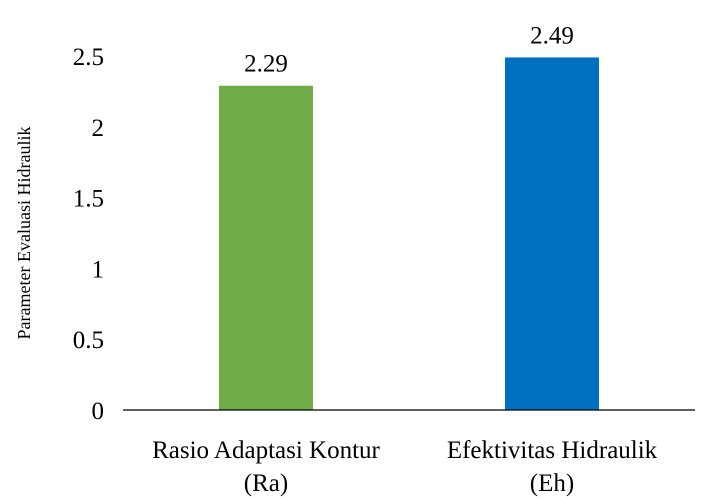 The width and height of the screenshot is (706, 499). Describe the element at coordinates (98, 128) in the screenshot. I see `y-tick-label: 2` at that location.